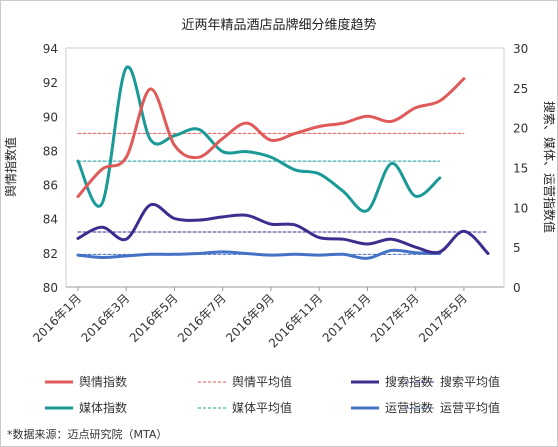  Describe the element at coordinates (262, 407) in the screenshot. I see `legend-label: 媒体平均值` at that location.